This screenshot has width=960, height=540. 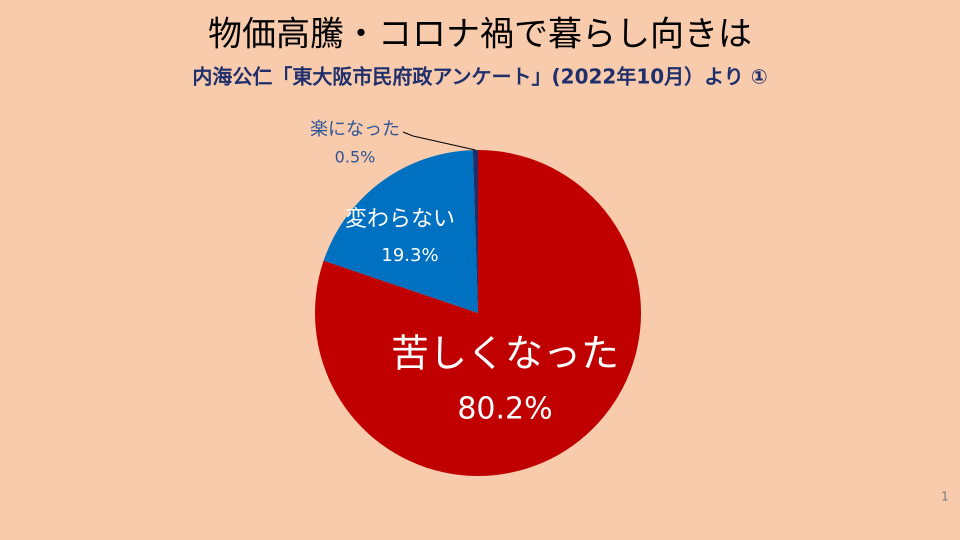 What do you see at coordinates (479, 77) in the screenshot?
I see `chart-subtitle: 内海公仁「東大阪市民府政アンケート」(2022年10月）より ①` at bounding box center [479, 77].